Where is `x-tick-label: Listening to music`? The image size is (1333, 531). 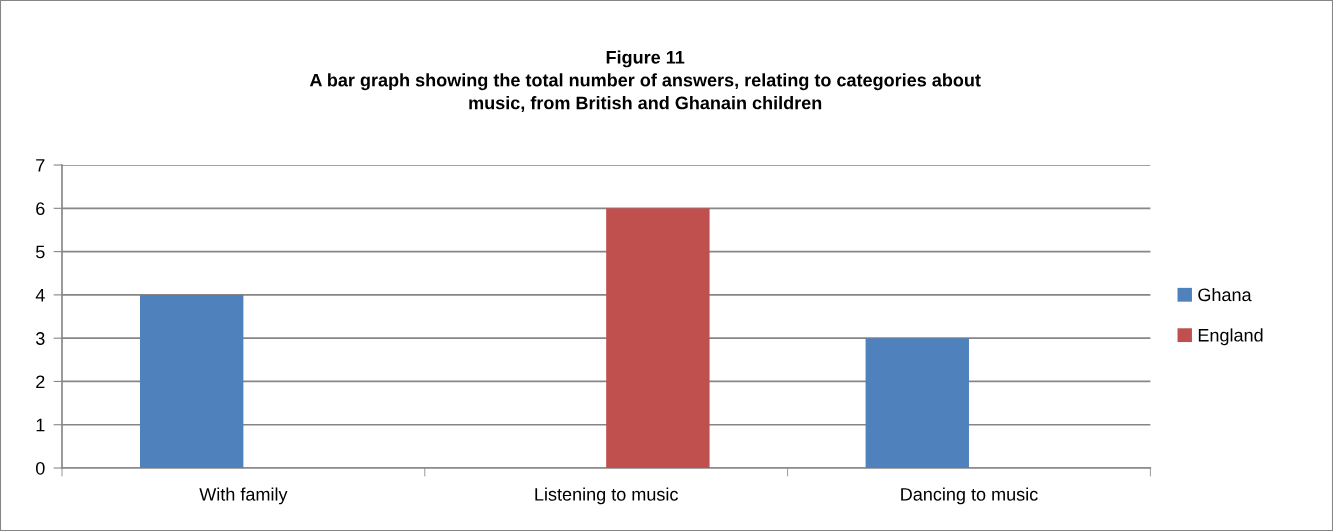 x-tick-label: Listening to music is located at coordinates (606, 496).